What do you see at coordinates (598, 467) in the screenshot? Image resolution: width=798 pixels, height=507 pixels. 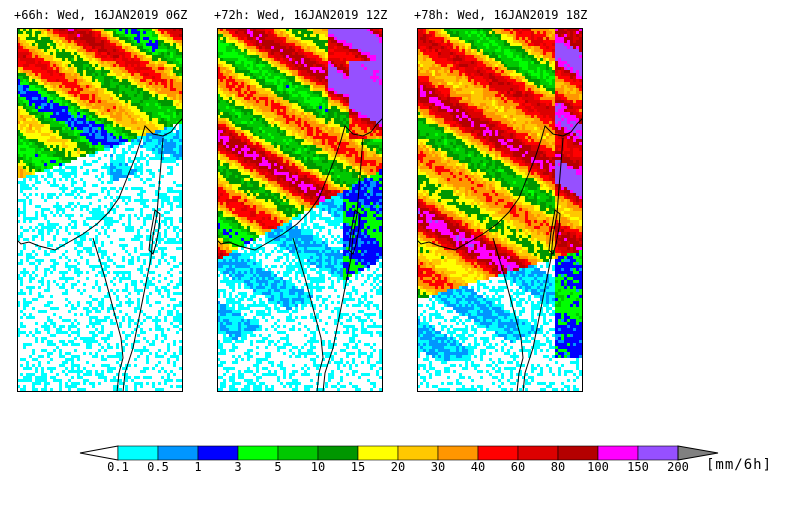 I see `colorbar-tick-label: 100` at bounding box center [598, 467].